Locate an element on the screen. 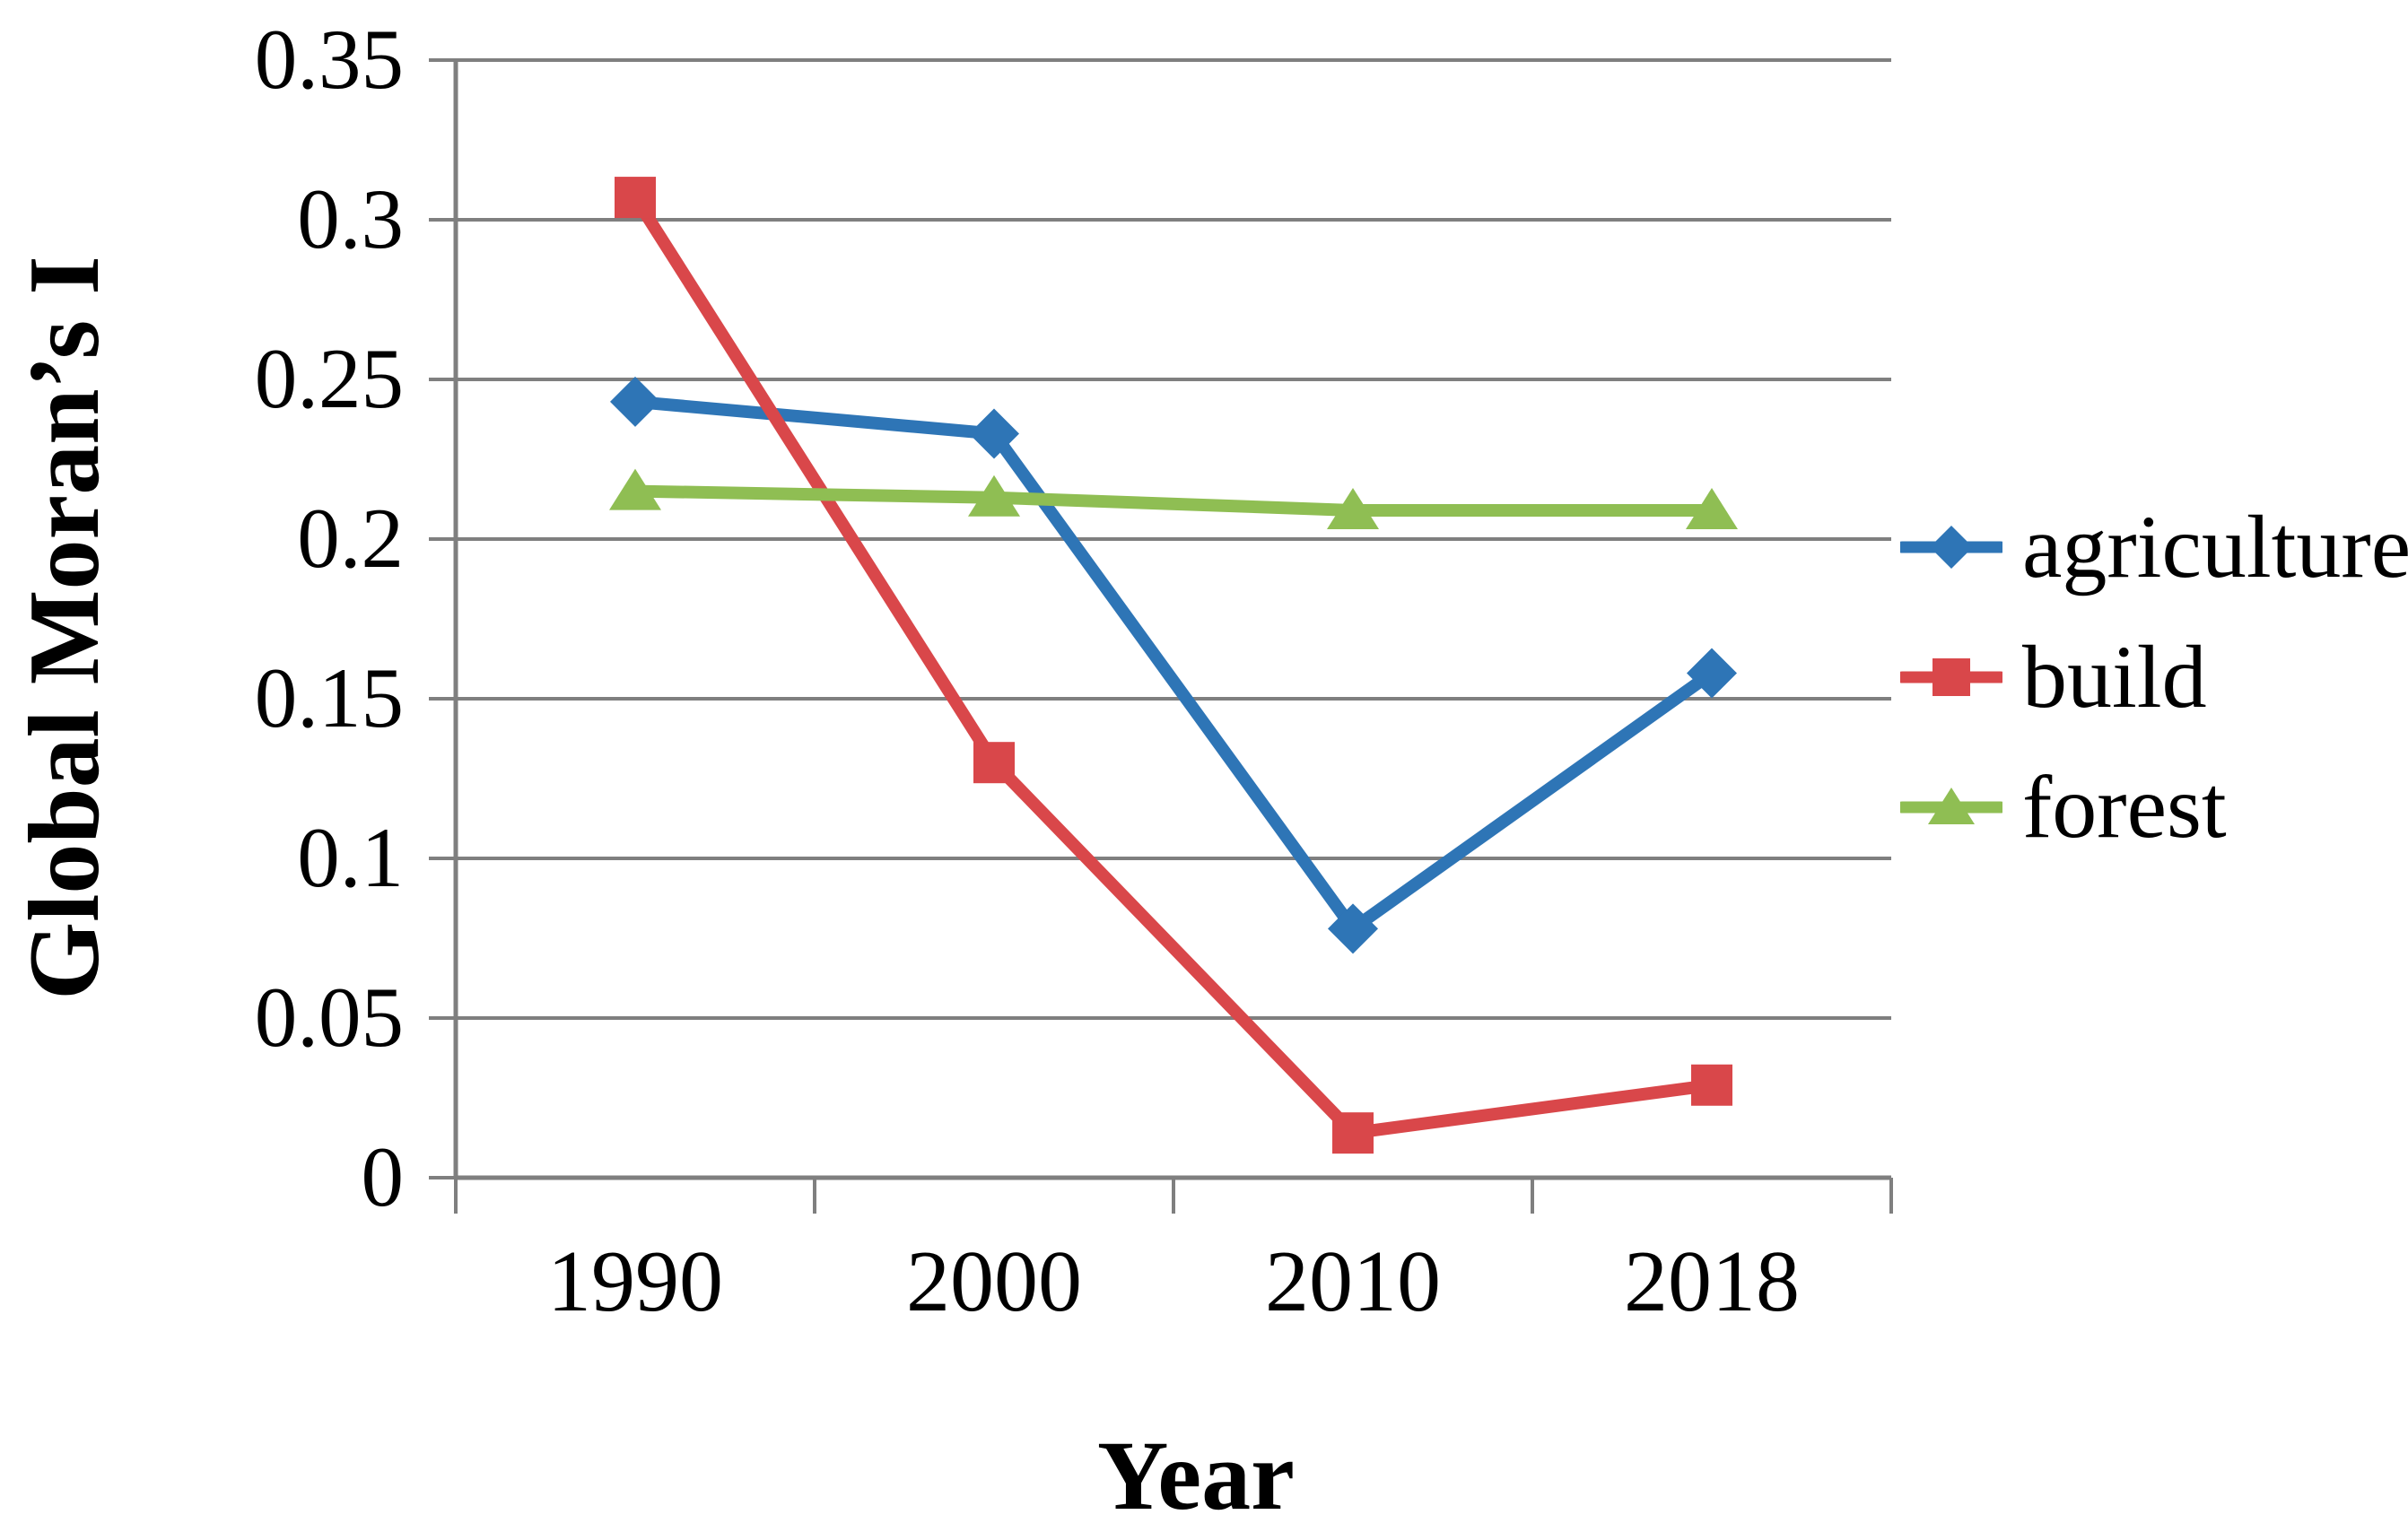 The height and width of the screenshot is (1532, 2408). y-tick-label: 0.05 is located at coordinates (329, 1017).